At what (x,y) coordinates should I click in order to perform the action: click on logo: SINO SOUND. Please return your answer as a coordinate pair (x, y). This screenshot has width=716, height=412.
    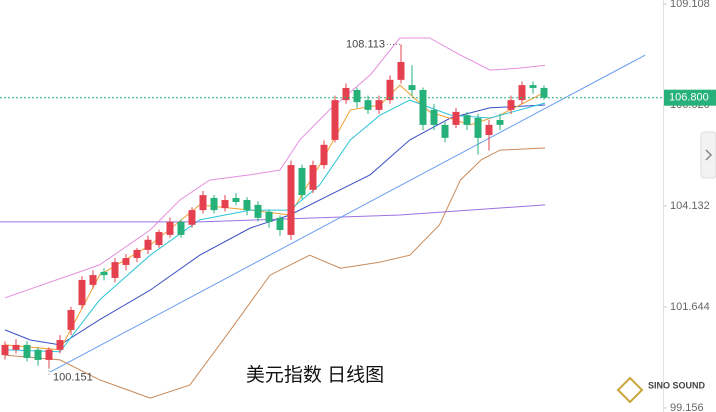
    Looking at the image, I should click on (661, 390).